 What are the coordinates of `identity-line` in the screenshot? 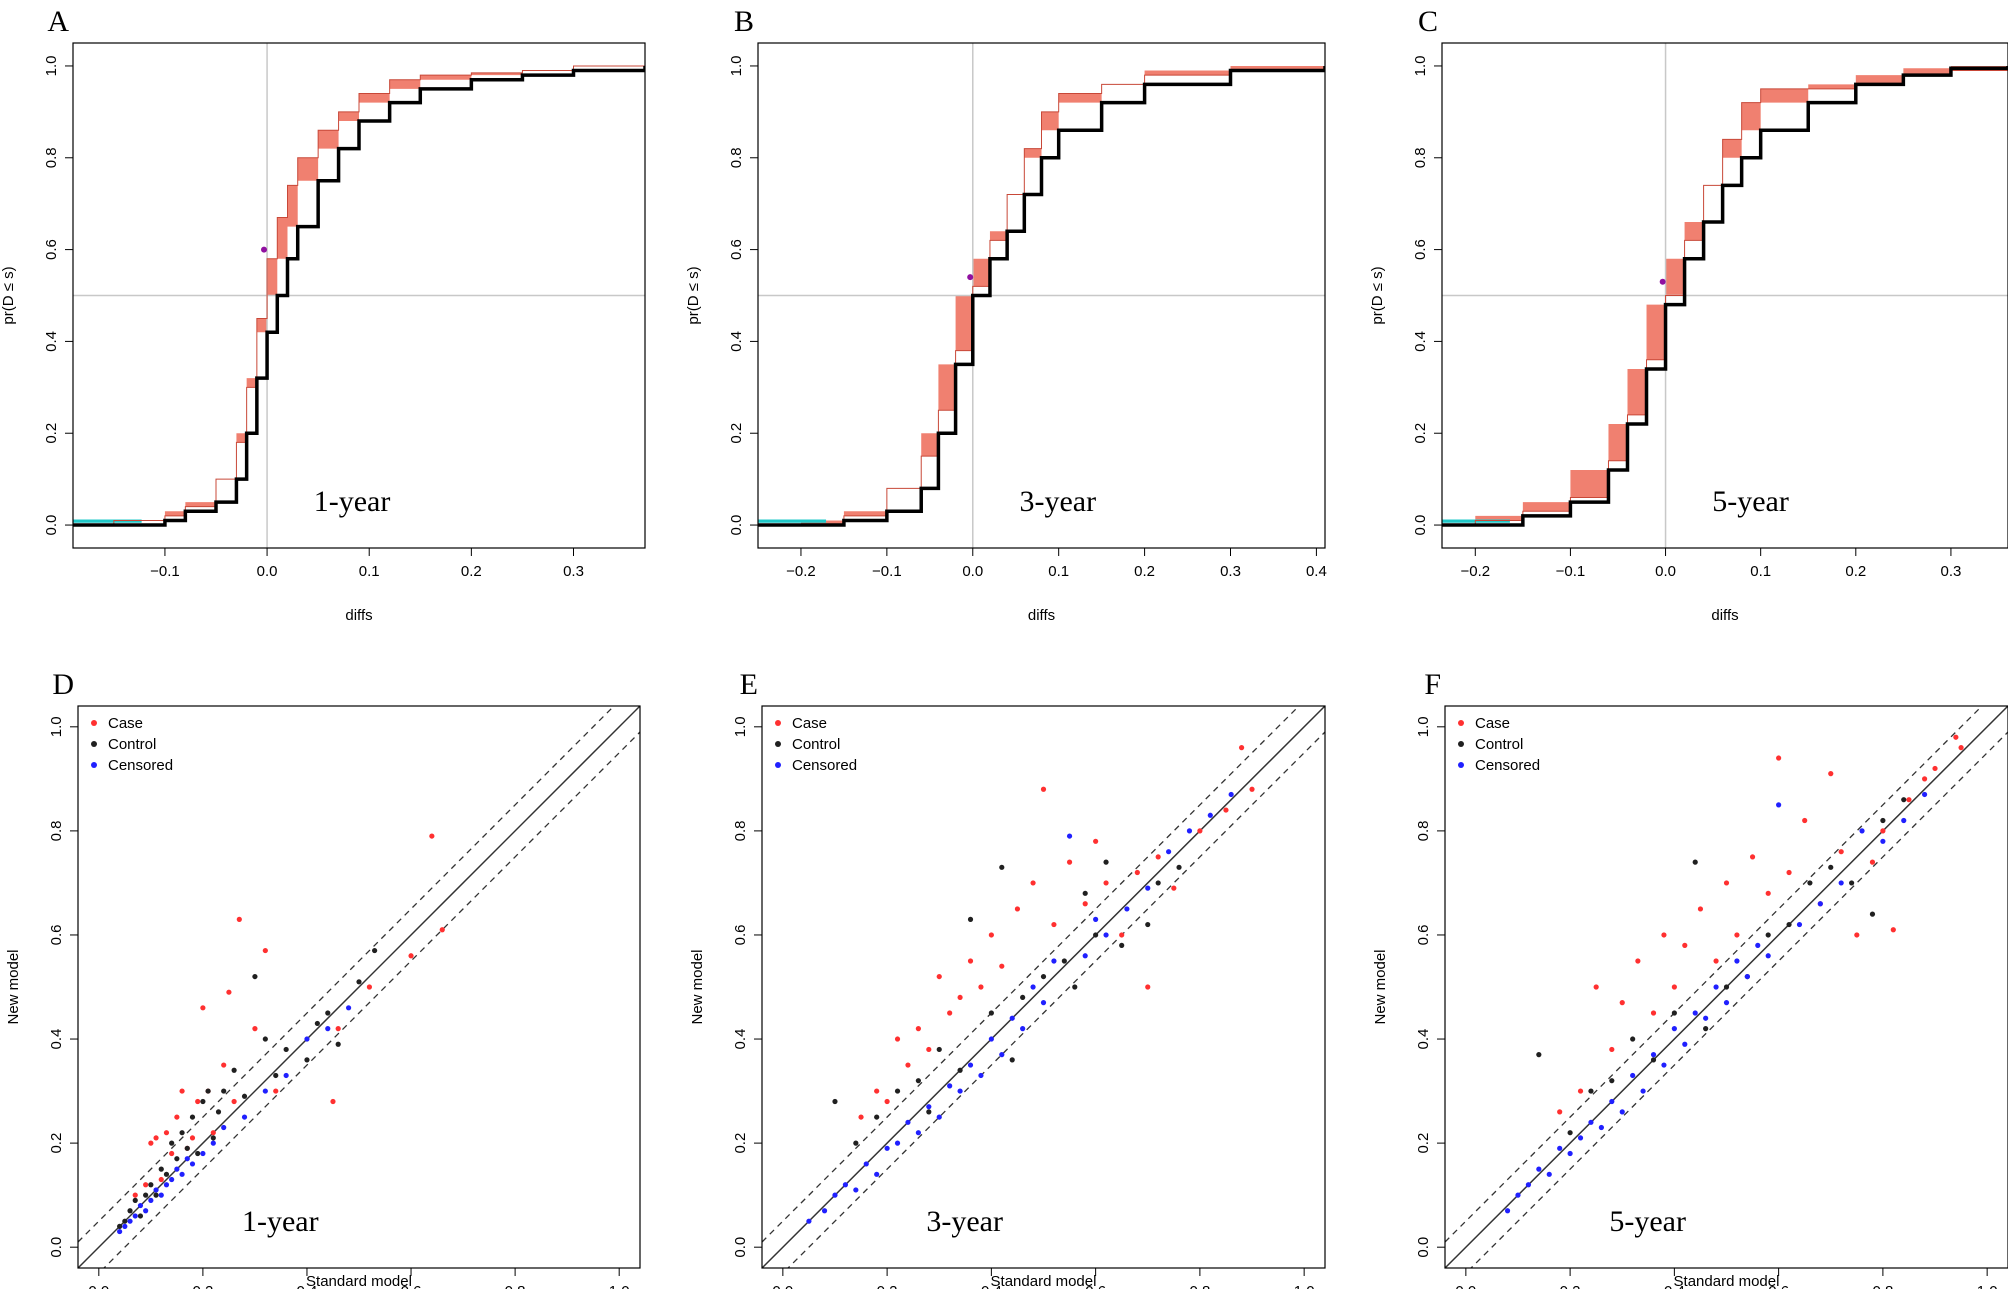 It's located at (359, 987).